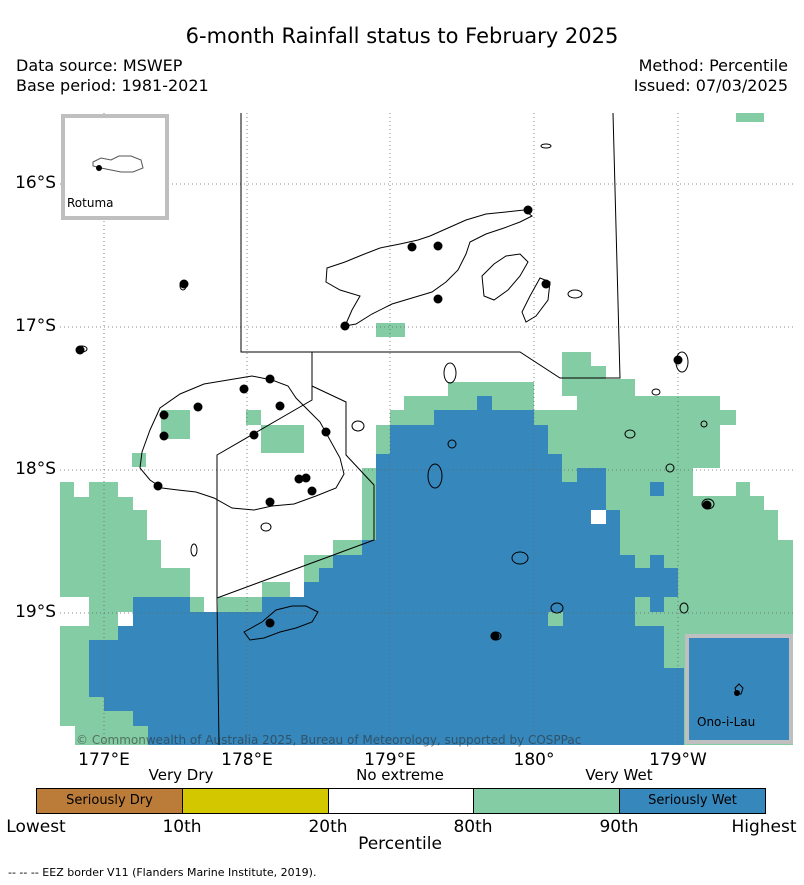 This screenshot has width=804, height=885. I want to click on rotuma-inset: Rotuma, so click(115, 167).